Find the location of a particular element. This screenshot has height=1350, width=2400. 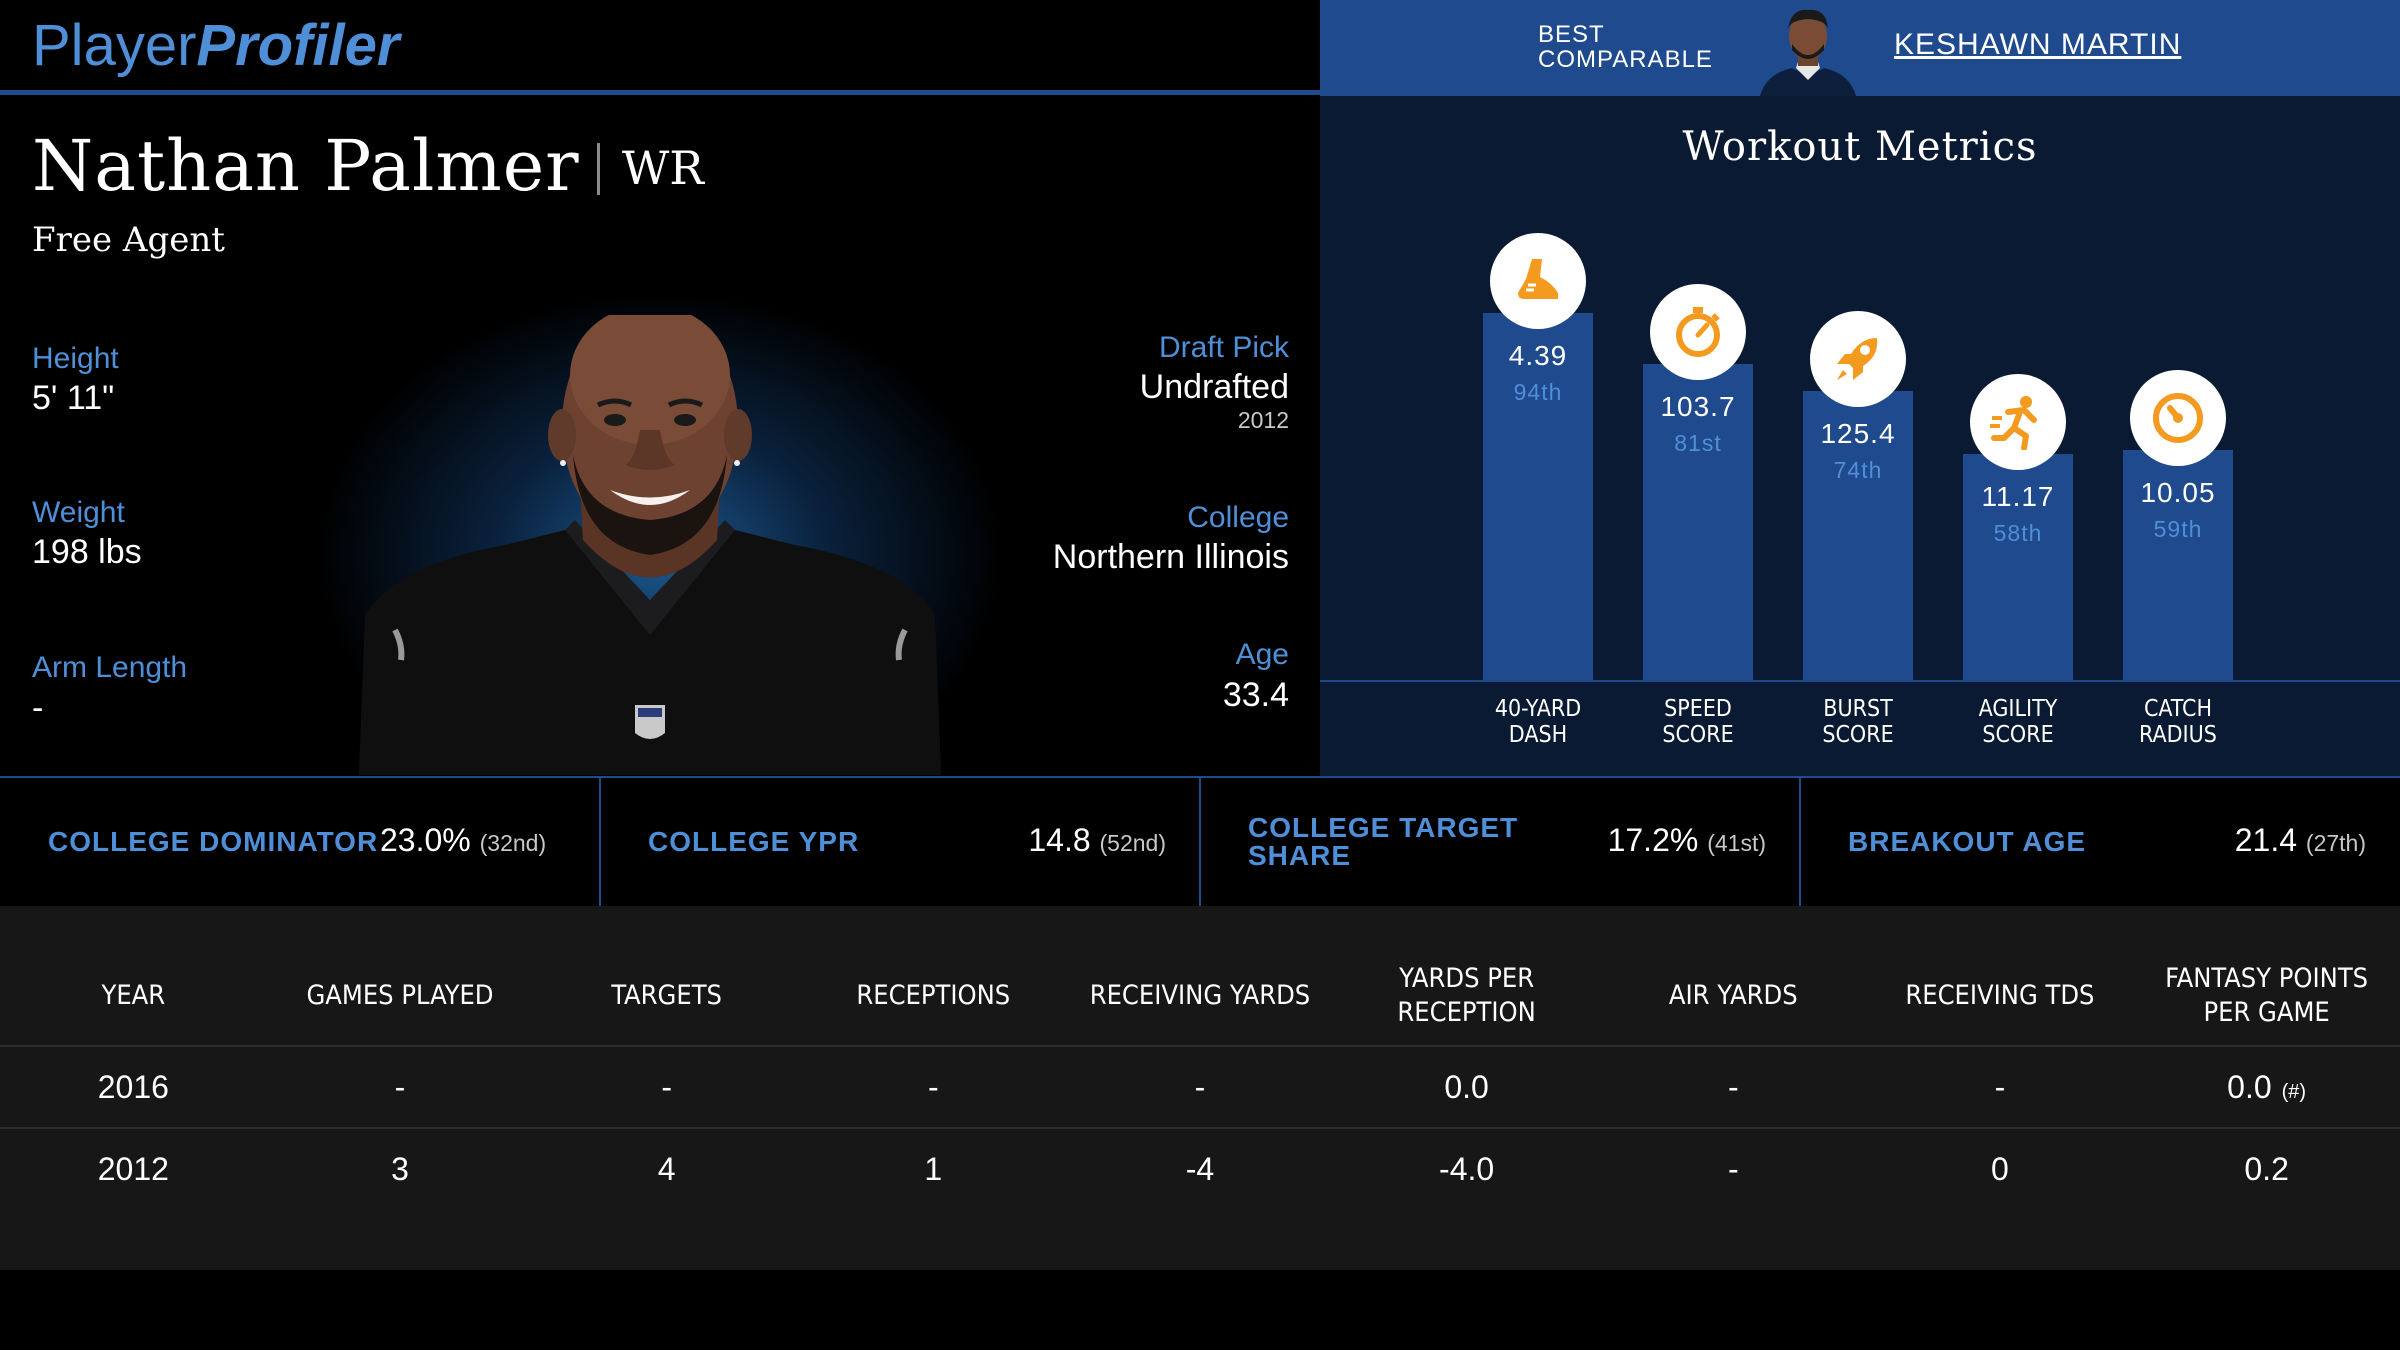

college-metric-rank: (27th) is located at coordinates (2335, 843).